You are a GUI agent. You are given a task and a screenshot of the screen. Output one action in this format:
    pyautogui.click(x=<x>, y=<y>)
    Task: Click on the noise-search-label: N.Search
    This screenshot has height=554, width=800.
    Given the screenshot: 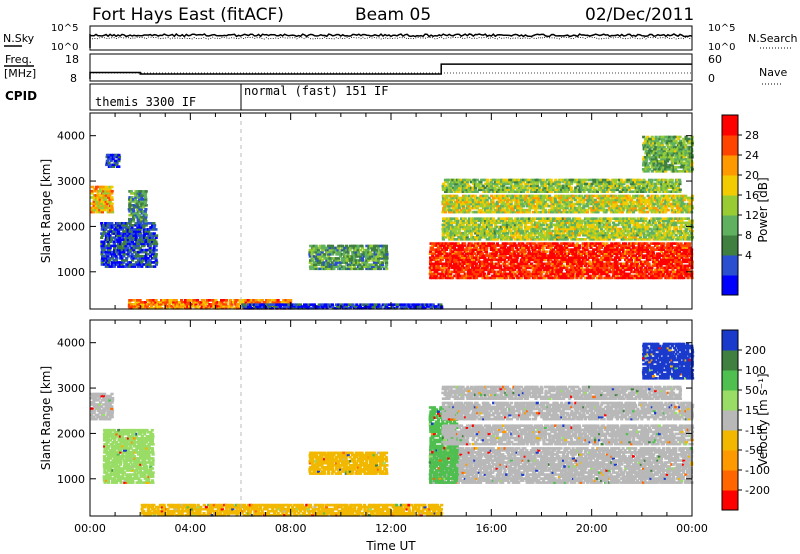 What is the action you would take?
    pyautogui.click(x=773, y=38)
    